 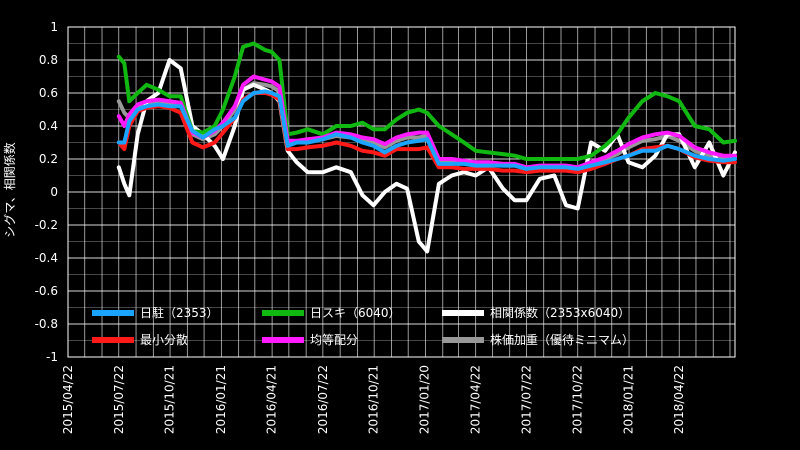 What do you see at coordinates (48, 159) in the screenshot?
I see `y-tick-label: 0.2` at bounding box center [48, 159].